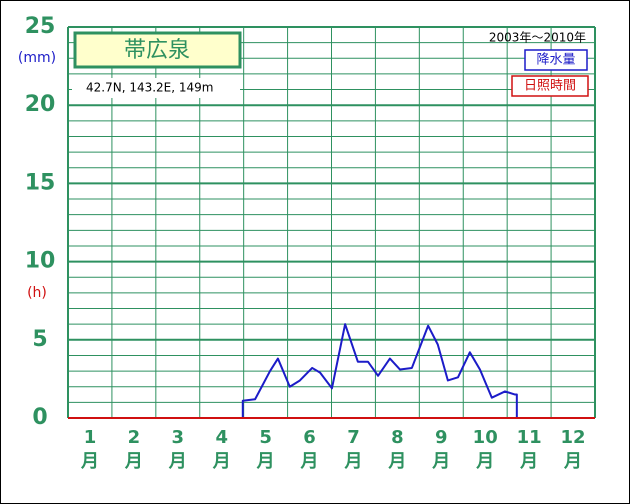  Describe the element at coordinates (40, 26) in the screenshot. I see `y-tick-label: 25` at that location.